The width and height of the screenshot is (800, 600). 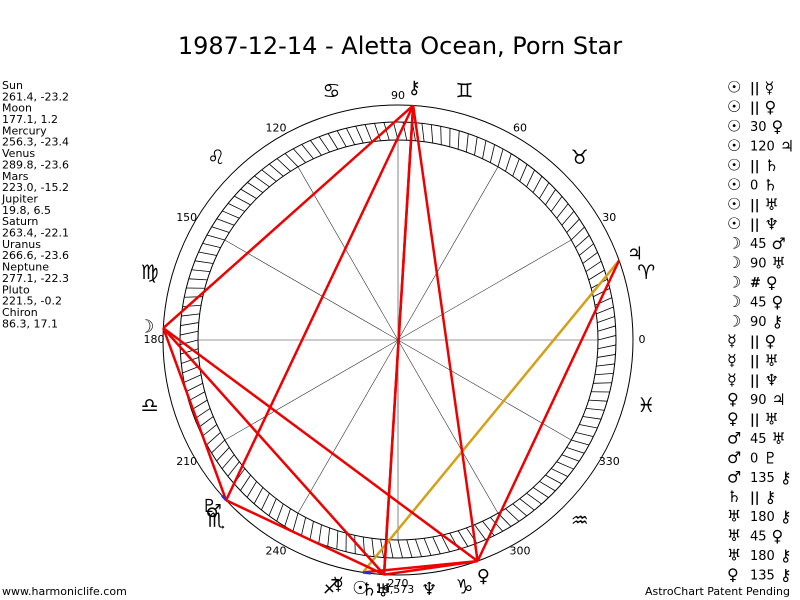 What do you see at coordinates (276, 128) in the screenshot?
I see `degree-label: 120` at bounding box center [276, 128].